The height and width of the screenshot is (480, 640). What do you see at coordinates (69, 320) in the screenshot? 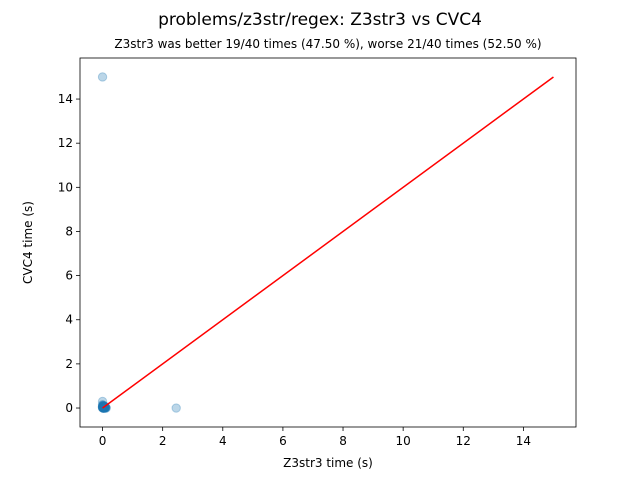
I see `y-tick-label: 4` at bounding box center [69, 320].